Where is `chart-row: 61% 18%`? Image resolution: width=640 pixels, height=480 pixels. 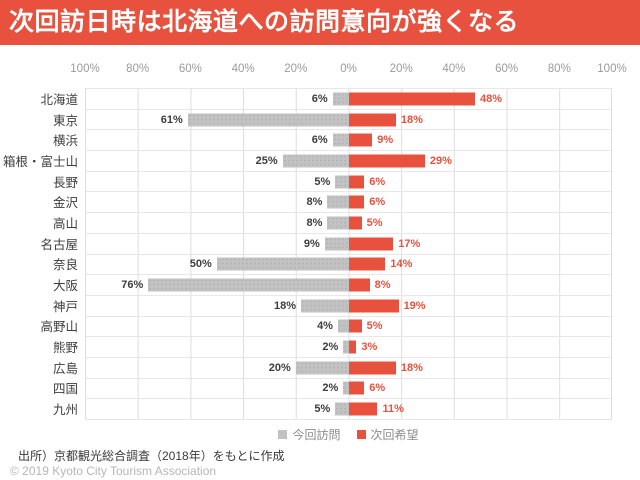
chart-row: 61% 18% is located at coordinates (348, 120).